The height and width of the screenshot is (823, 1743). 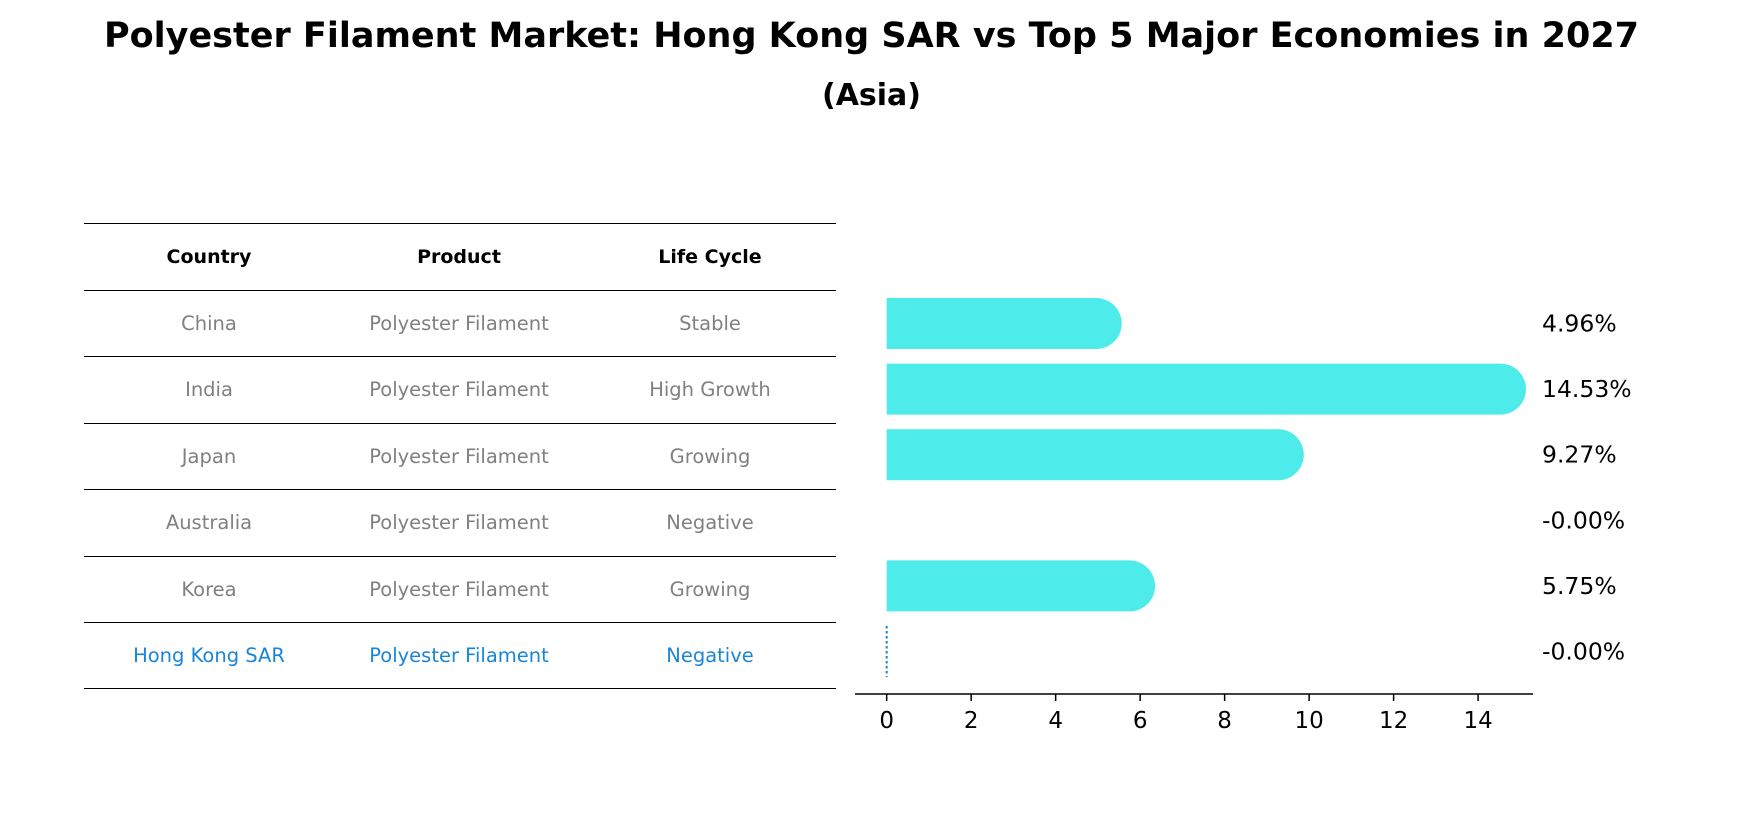 I want to click on value-label: 9.27%, so click(x=1579, y=455).